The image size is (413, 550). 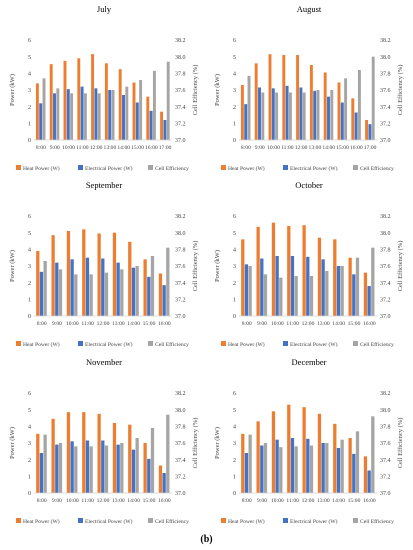 What do you see at coordinates (180, 411) in the screenshot?
I see `y2-tick-label: 38.0` at bounding box center [180, 411].